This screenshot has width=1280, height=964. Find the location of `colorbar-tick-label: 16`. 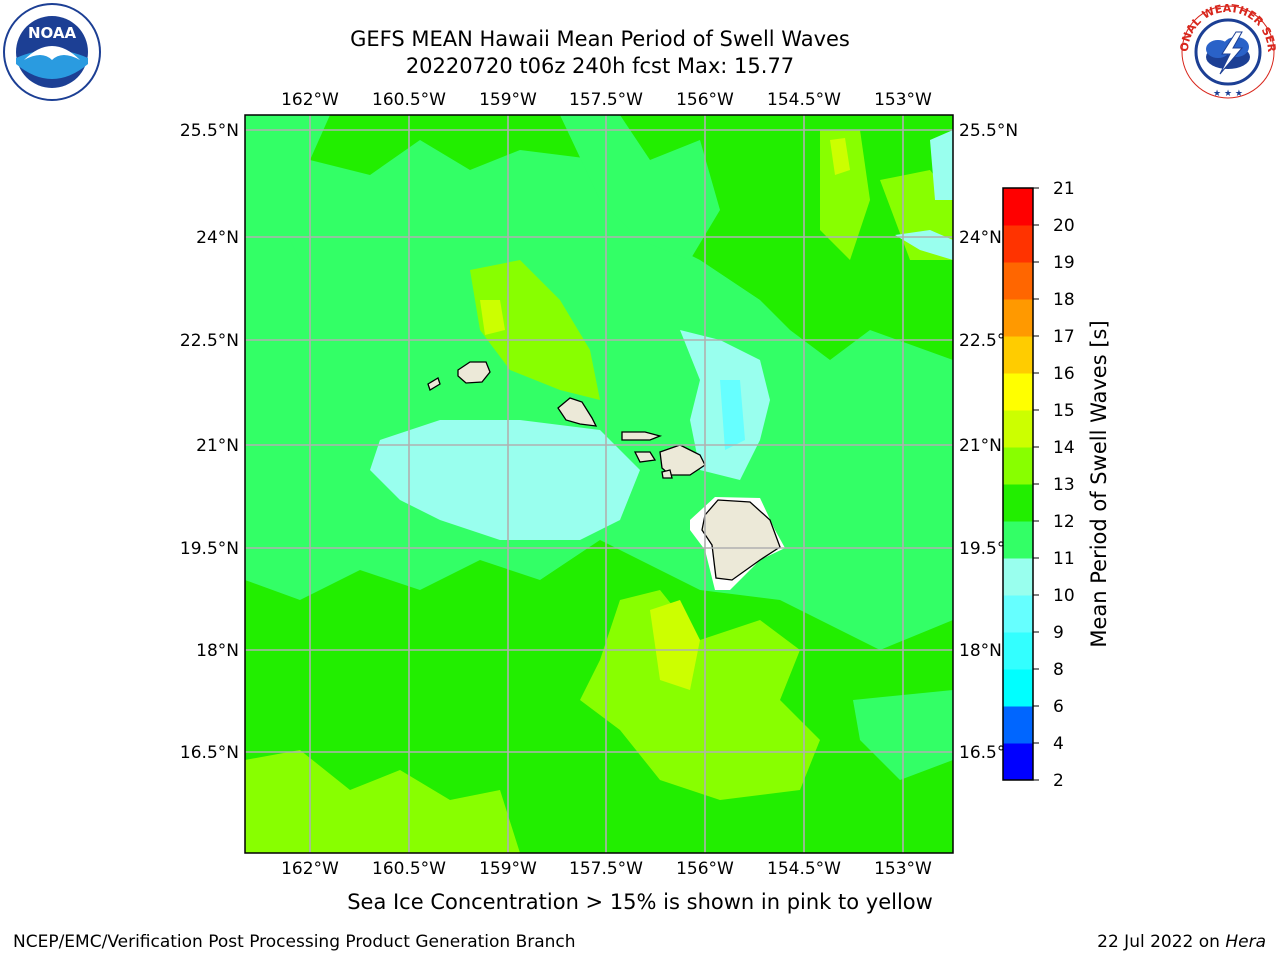

colorbar-tick-label: 16 is located at coordinates (1064, 374).